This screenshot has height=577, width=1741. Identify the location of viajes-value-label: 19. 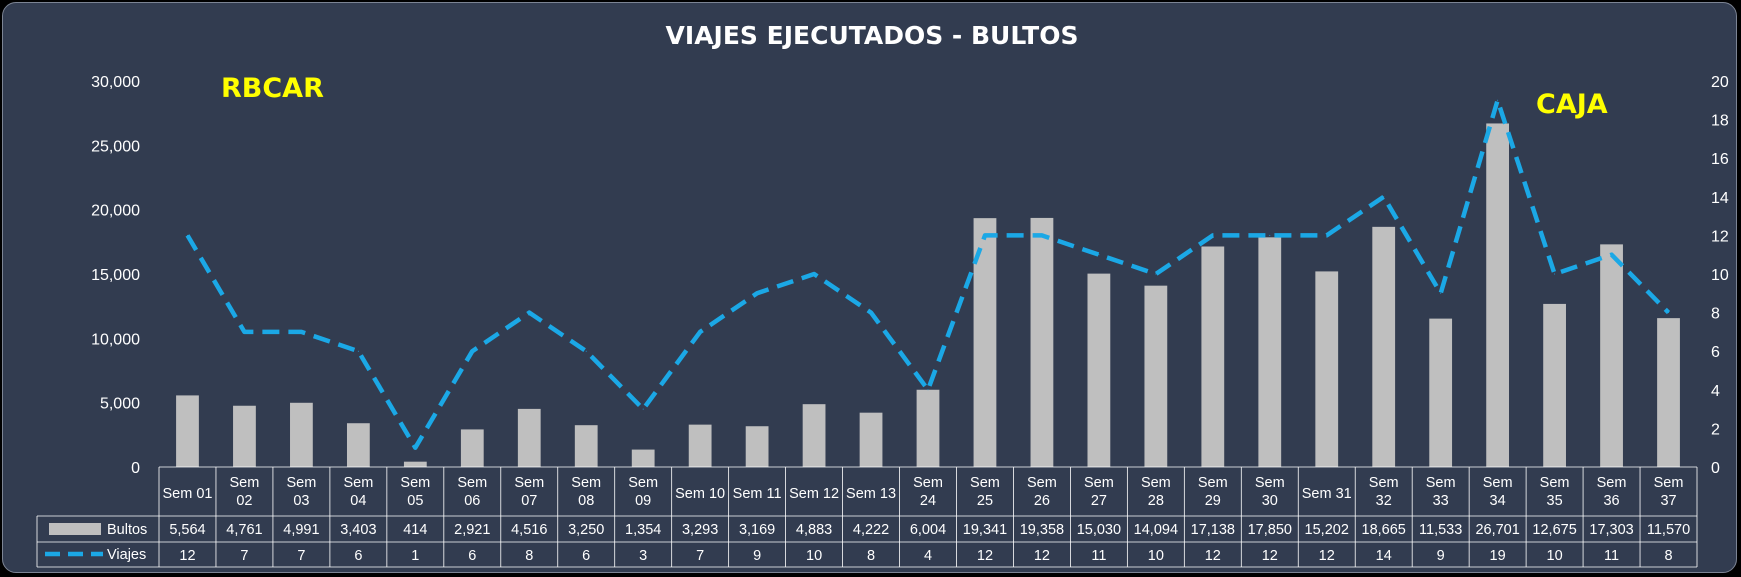
(1498, 556).